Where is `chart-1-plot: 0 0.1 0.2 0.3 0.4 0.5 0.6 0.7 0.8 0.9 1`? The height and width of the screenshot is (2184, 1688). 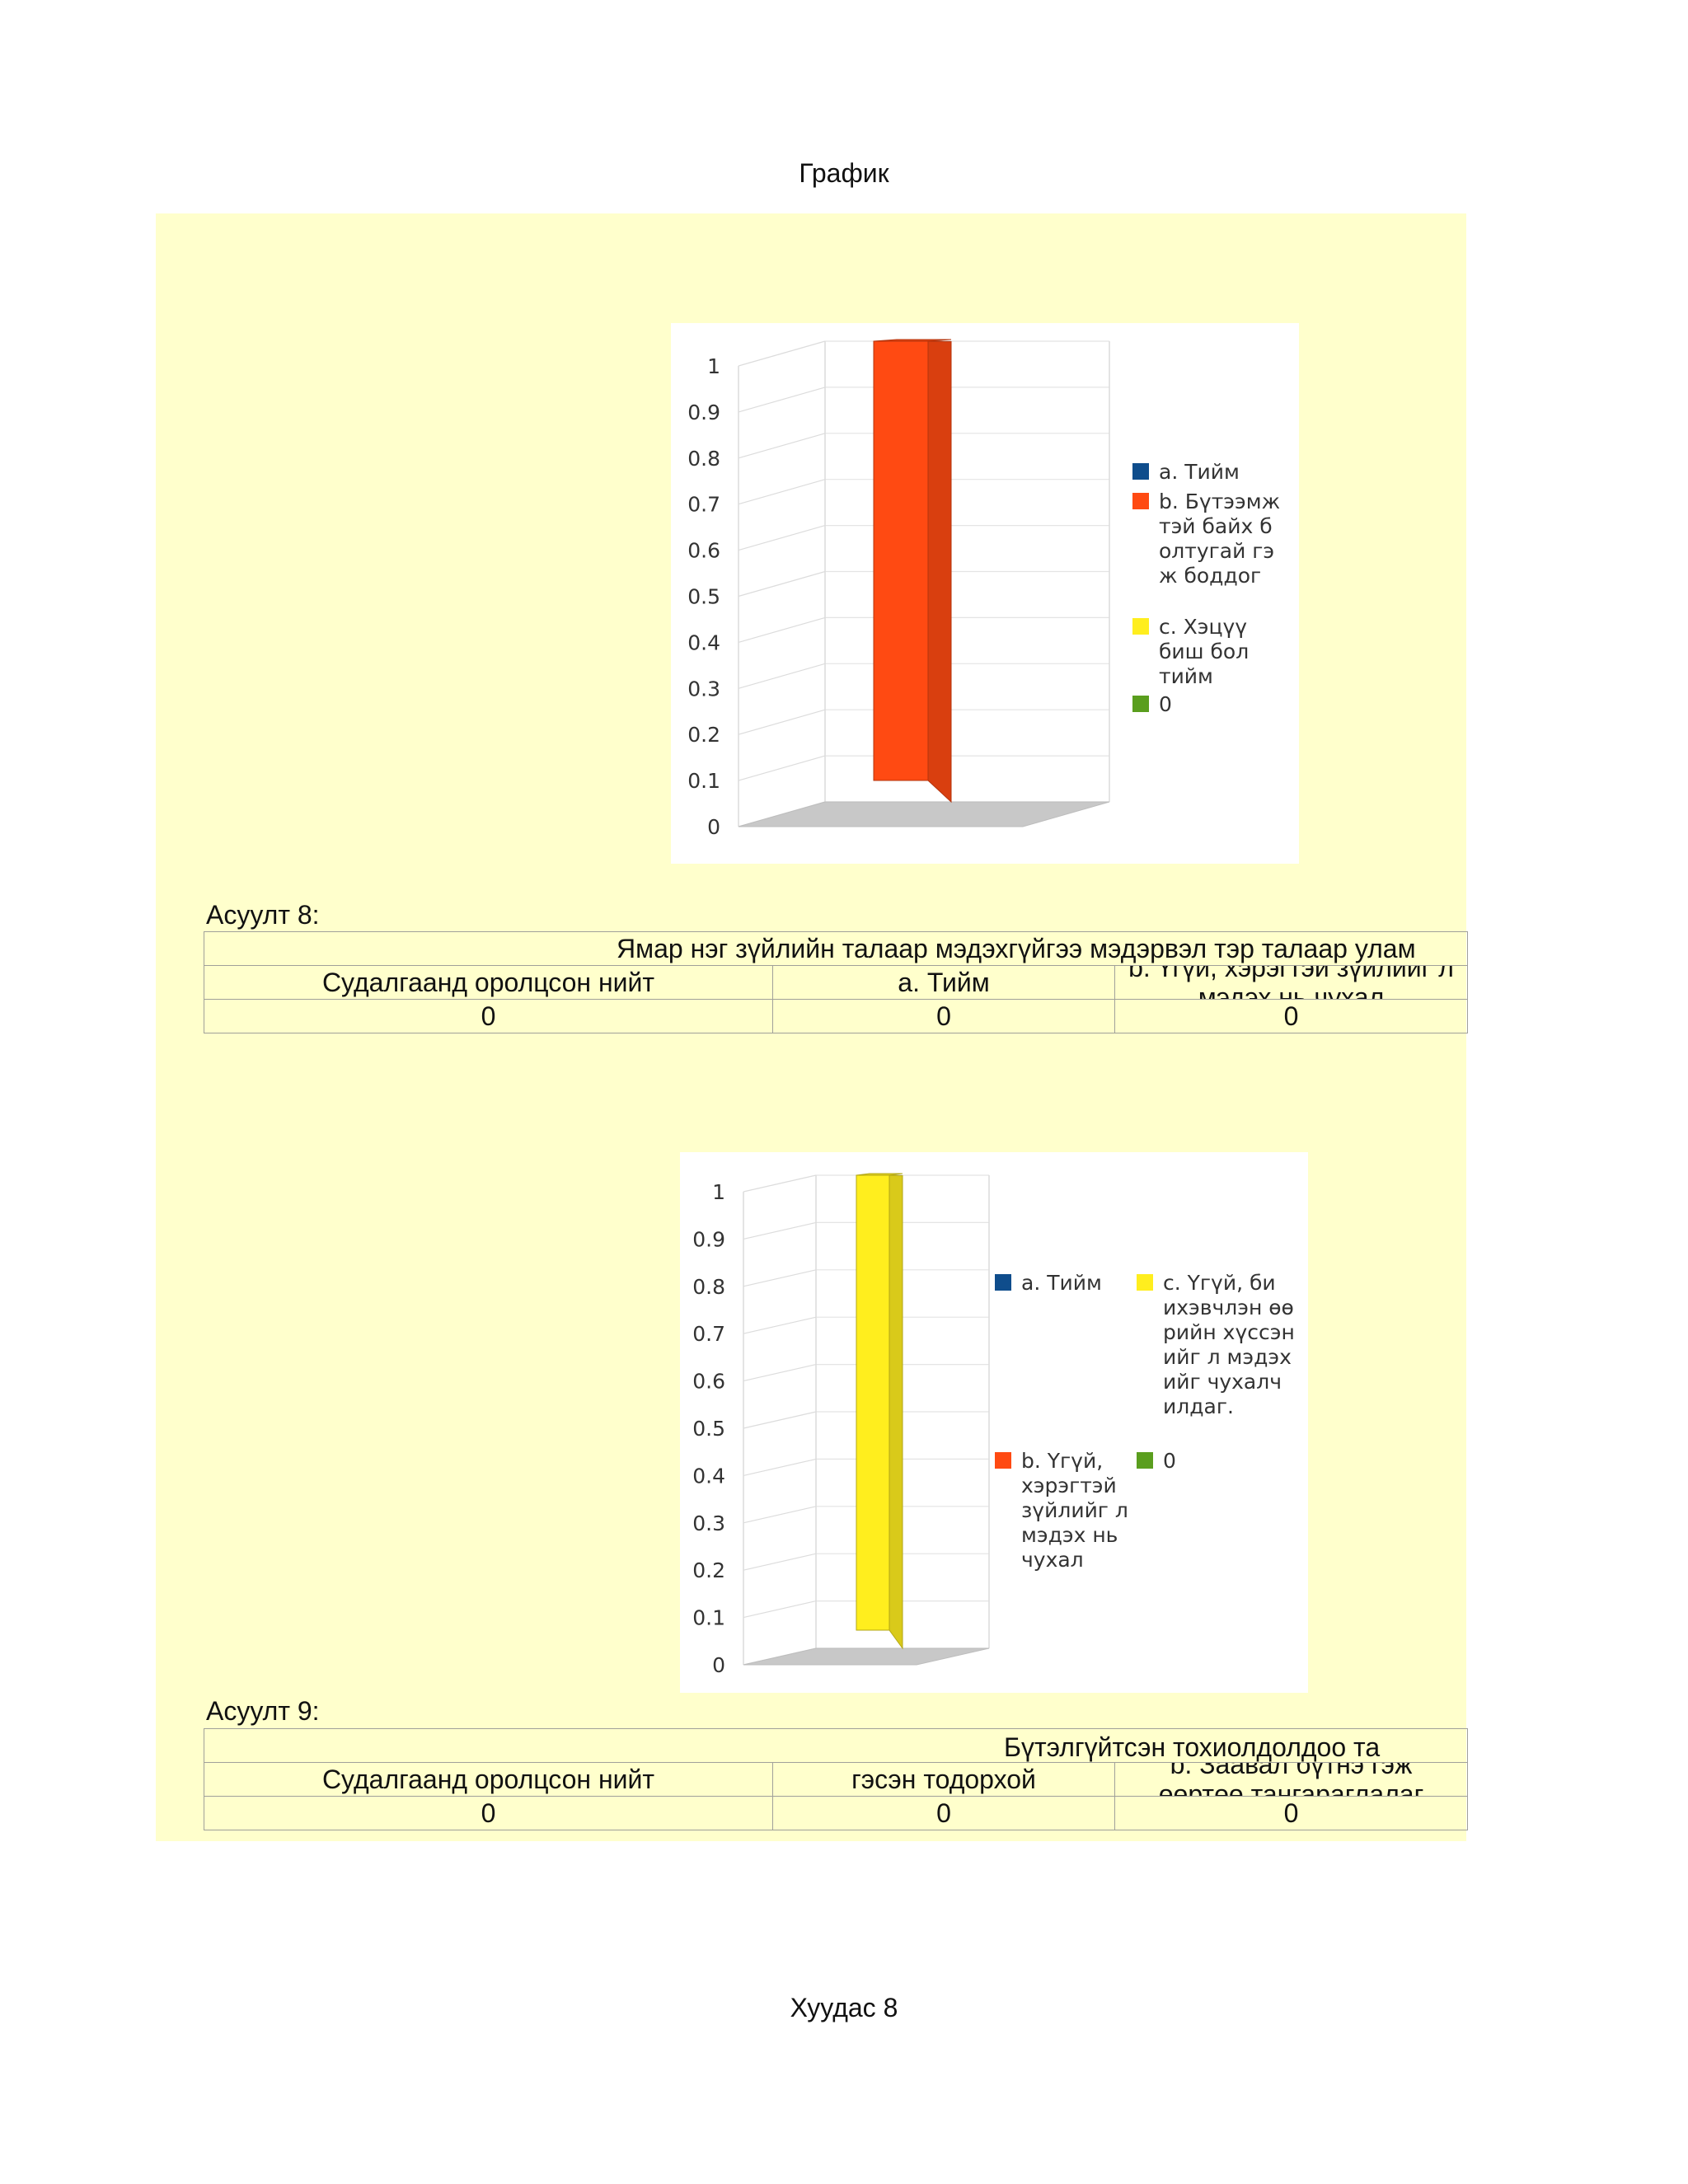 chart-1-plot: 0 0.1 0.2 0.3 0.4 0.5 0.6 0.7 0.8 0.9 1 is located at coordinates (899, 589).